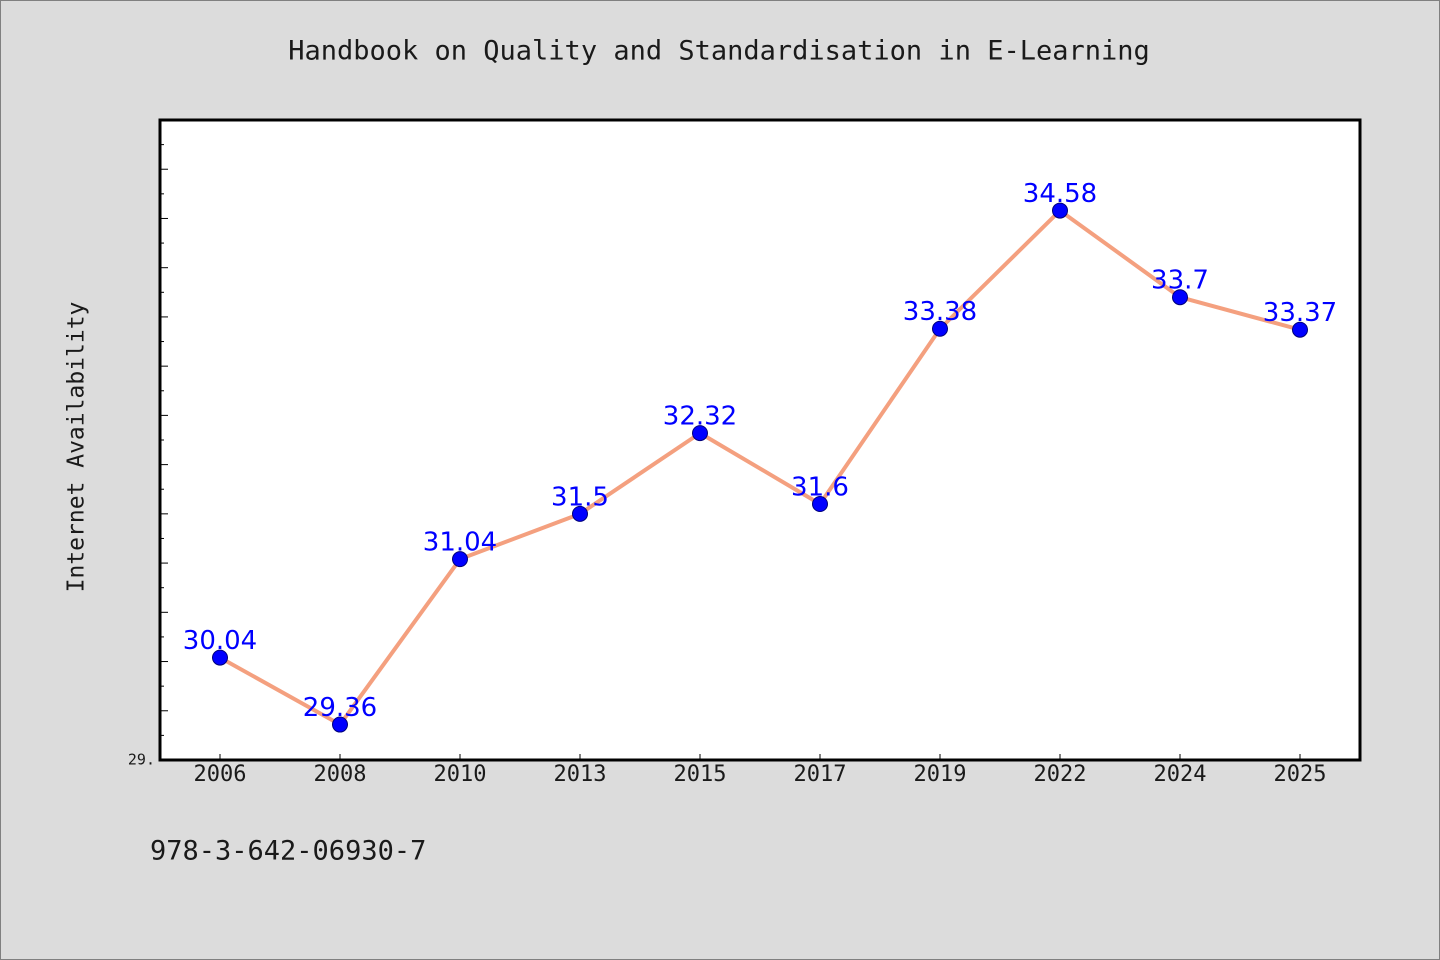  What do you see at coordinates (760, 774) in the screenshot?
I see `x-tick-labels: 2006 2008 2010 2013 2015 2017 2019 2022 2024 2025` at bounding box center [760, 774].